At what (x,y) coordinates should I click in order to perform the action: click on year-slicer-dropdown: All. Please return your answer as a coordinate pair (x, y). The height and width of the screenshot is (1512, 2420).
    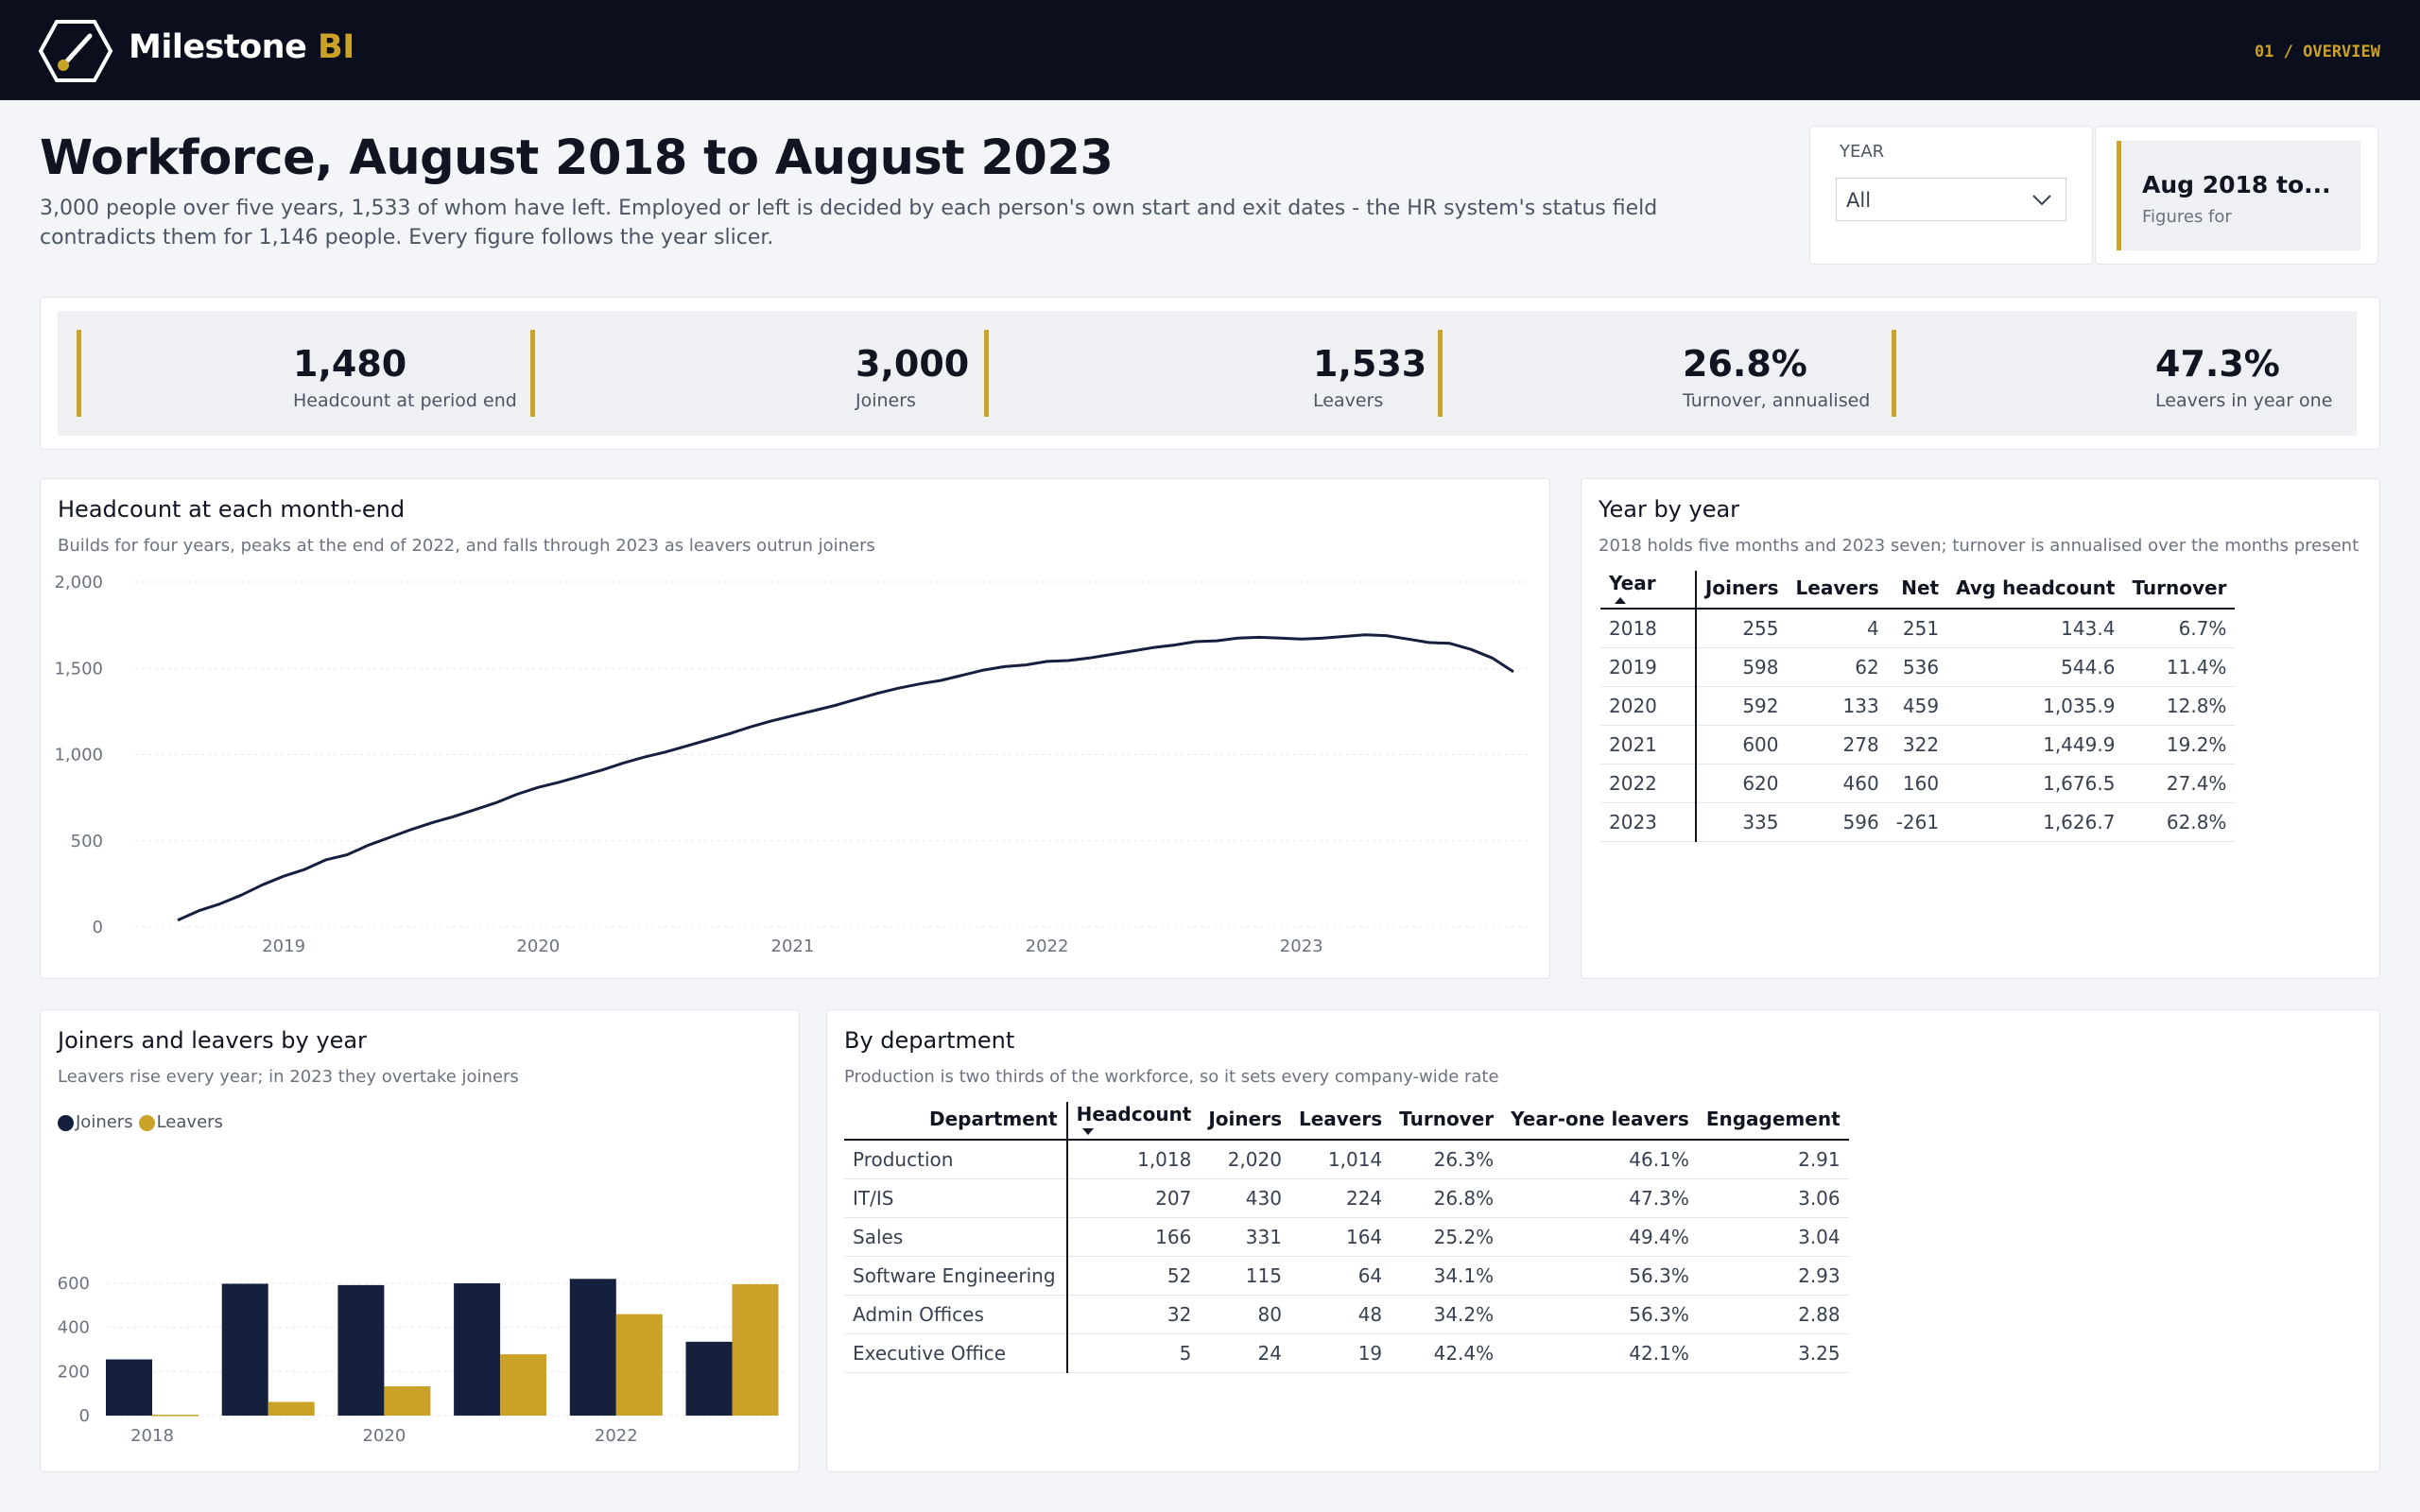
    Looking at the image, I should click on (1951, 199).